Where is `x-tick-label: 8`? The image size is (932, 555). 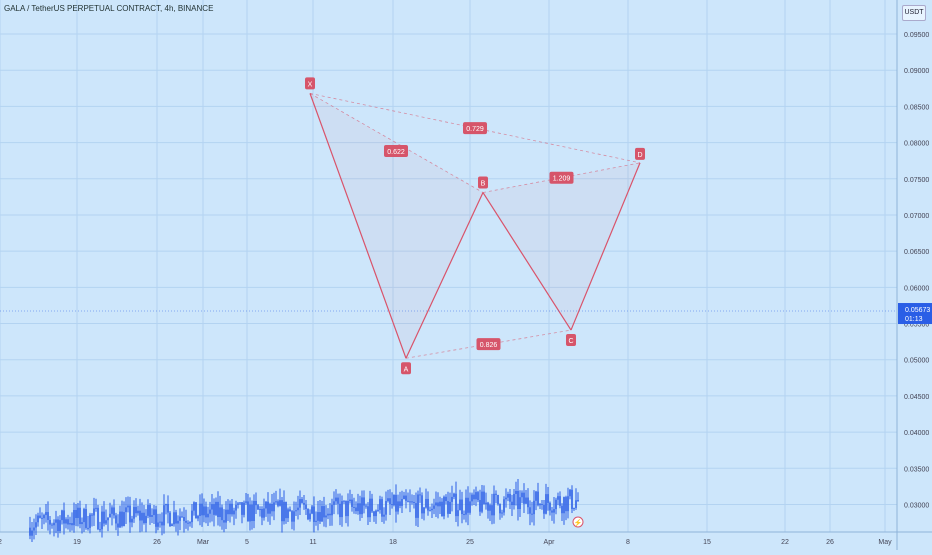 x-tick-label: 8 is located at coordinates (628, 542).